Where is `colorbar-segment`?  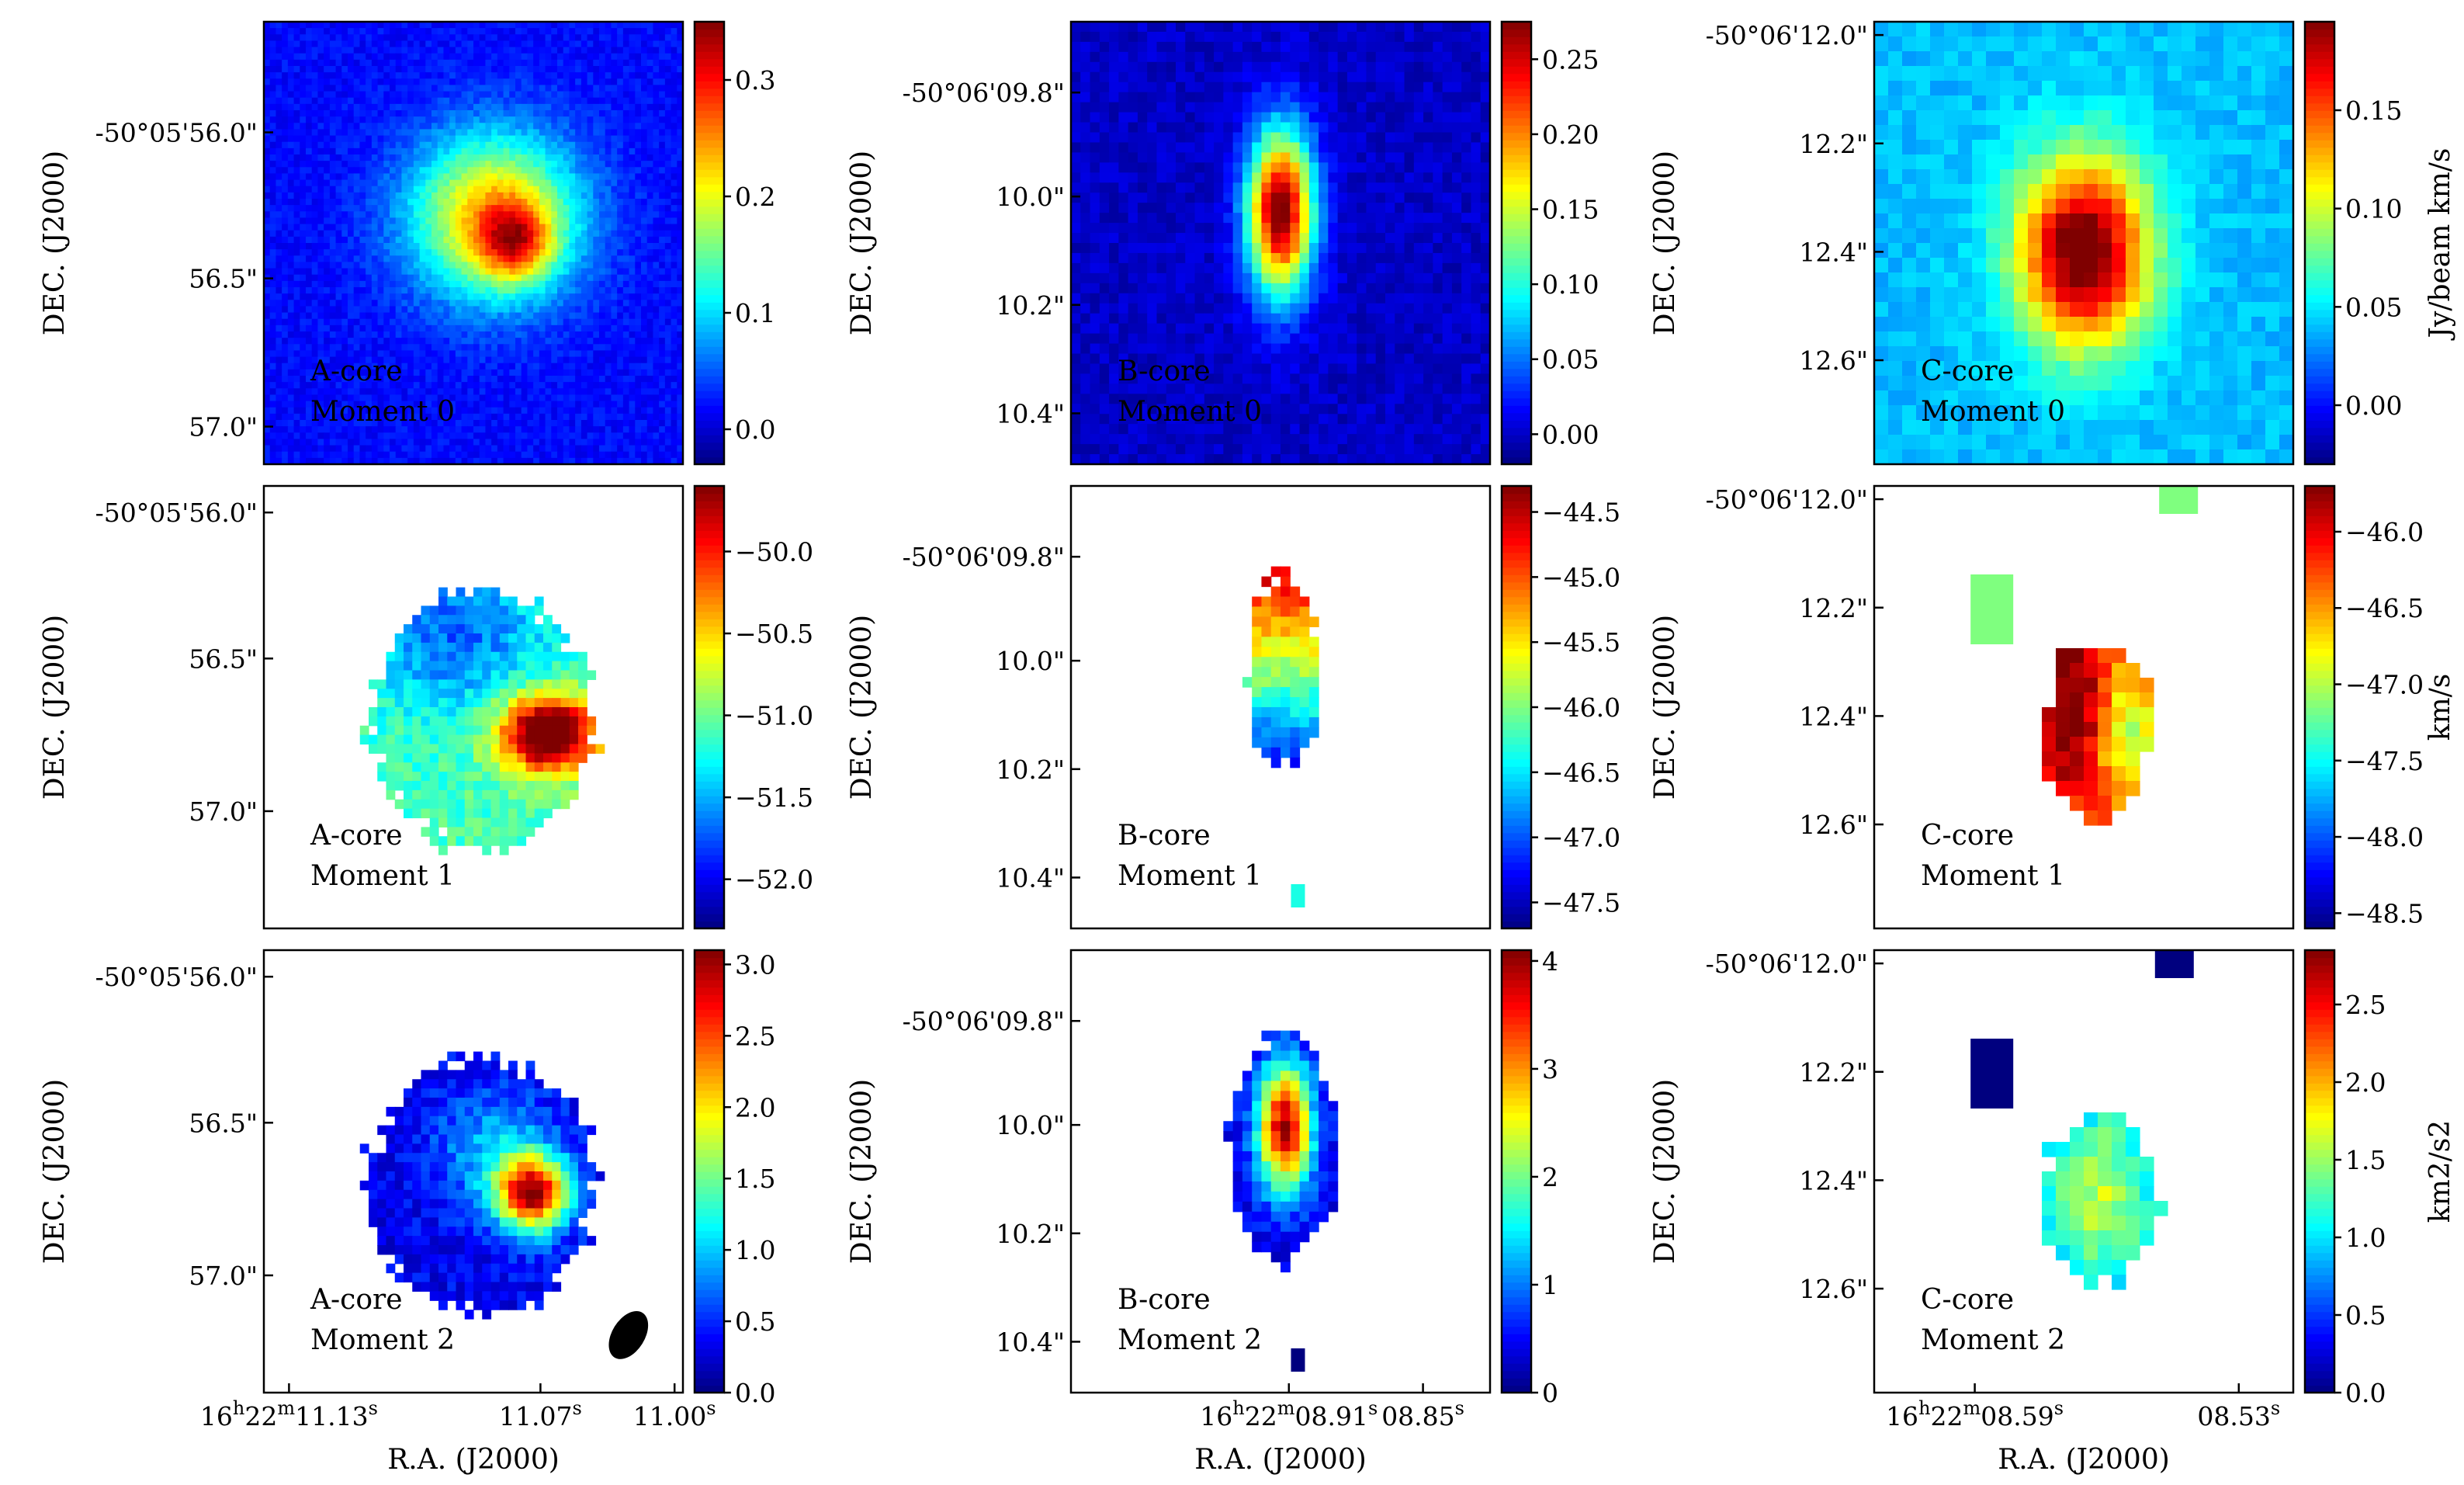
colorbar-segment is located at coordinates (709, 121).